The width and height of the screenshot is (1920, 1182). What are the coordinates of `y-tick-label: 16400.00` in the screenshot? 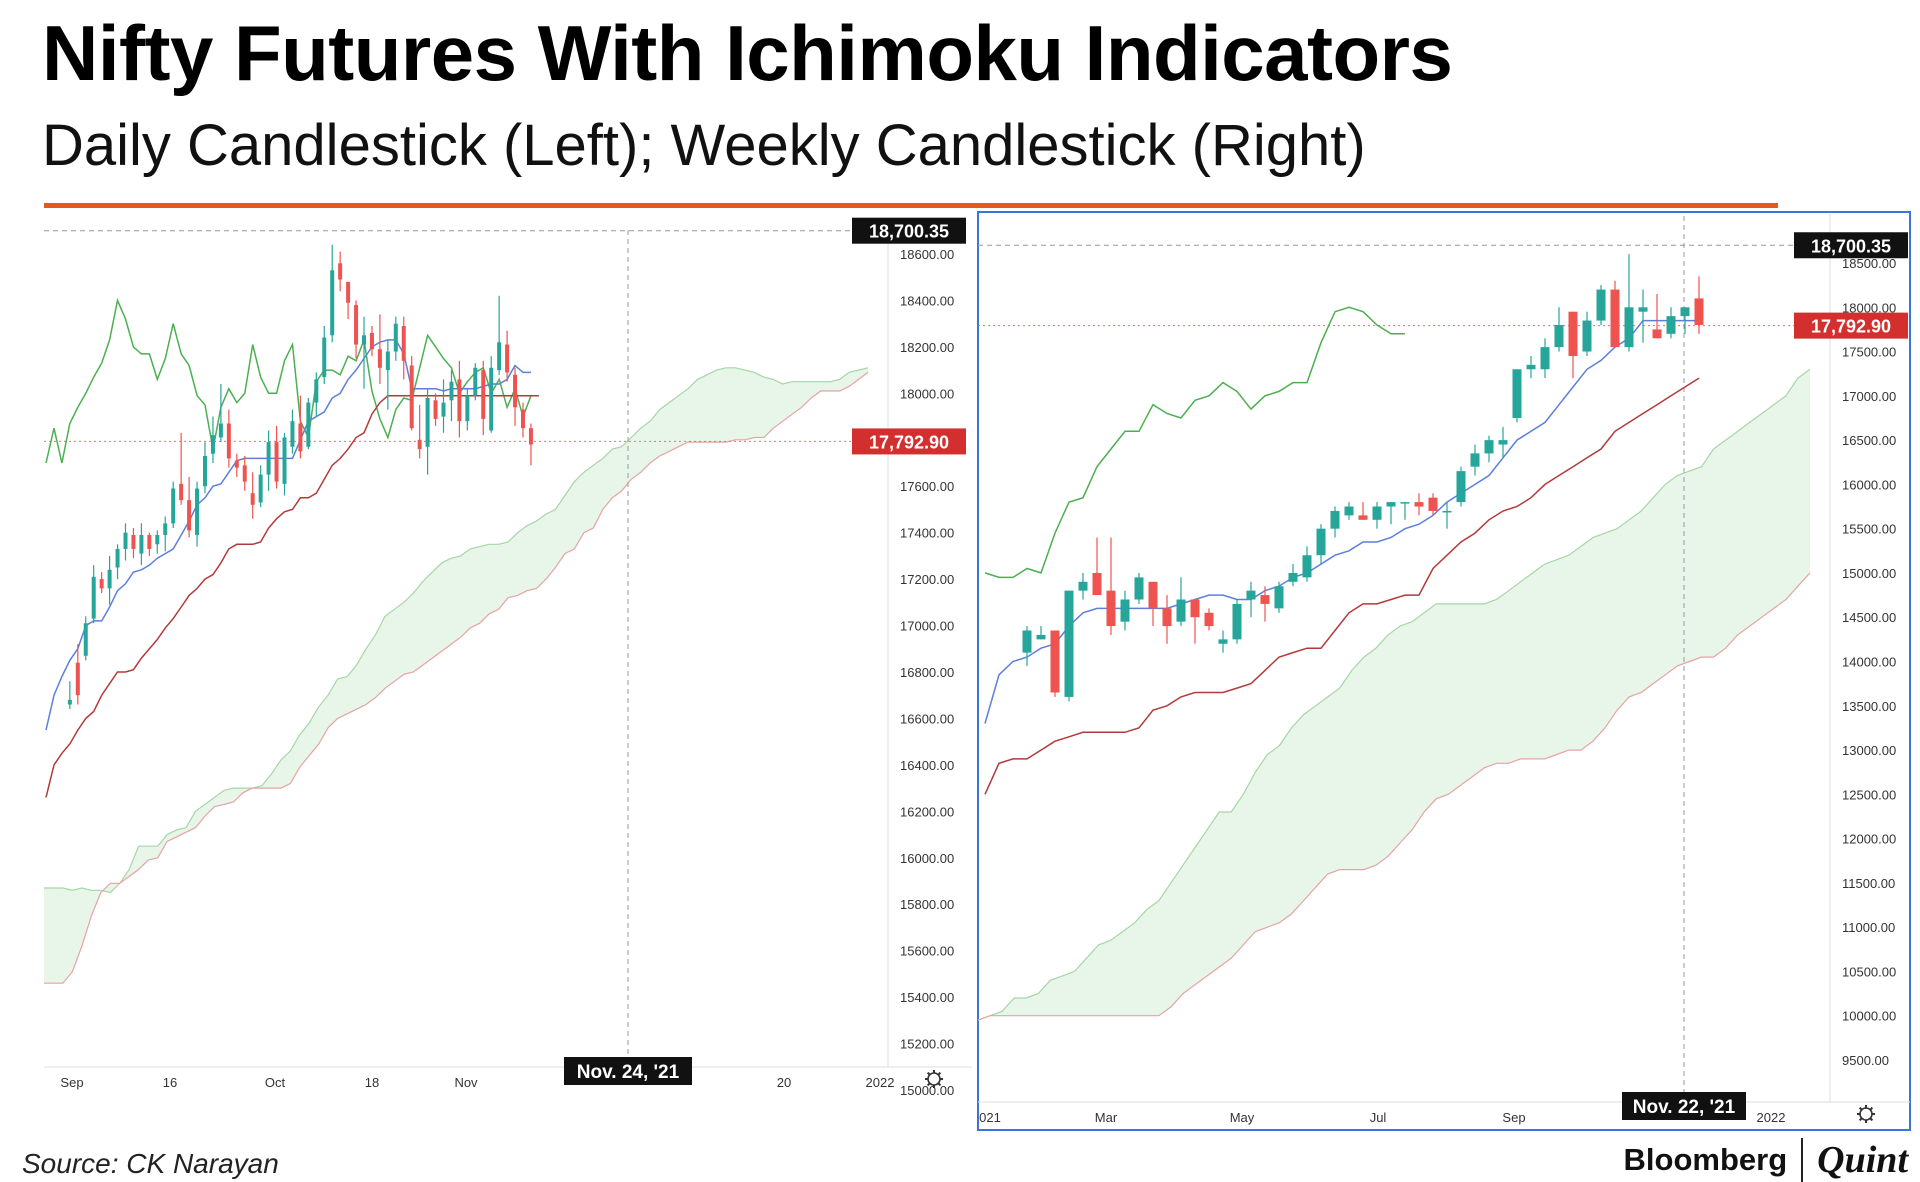 It's located at (927, 765).